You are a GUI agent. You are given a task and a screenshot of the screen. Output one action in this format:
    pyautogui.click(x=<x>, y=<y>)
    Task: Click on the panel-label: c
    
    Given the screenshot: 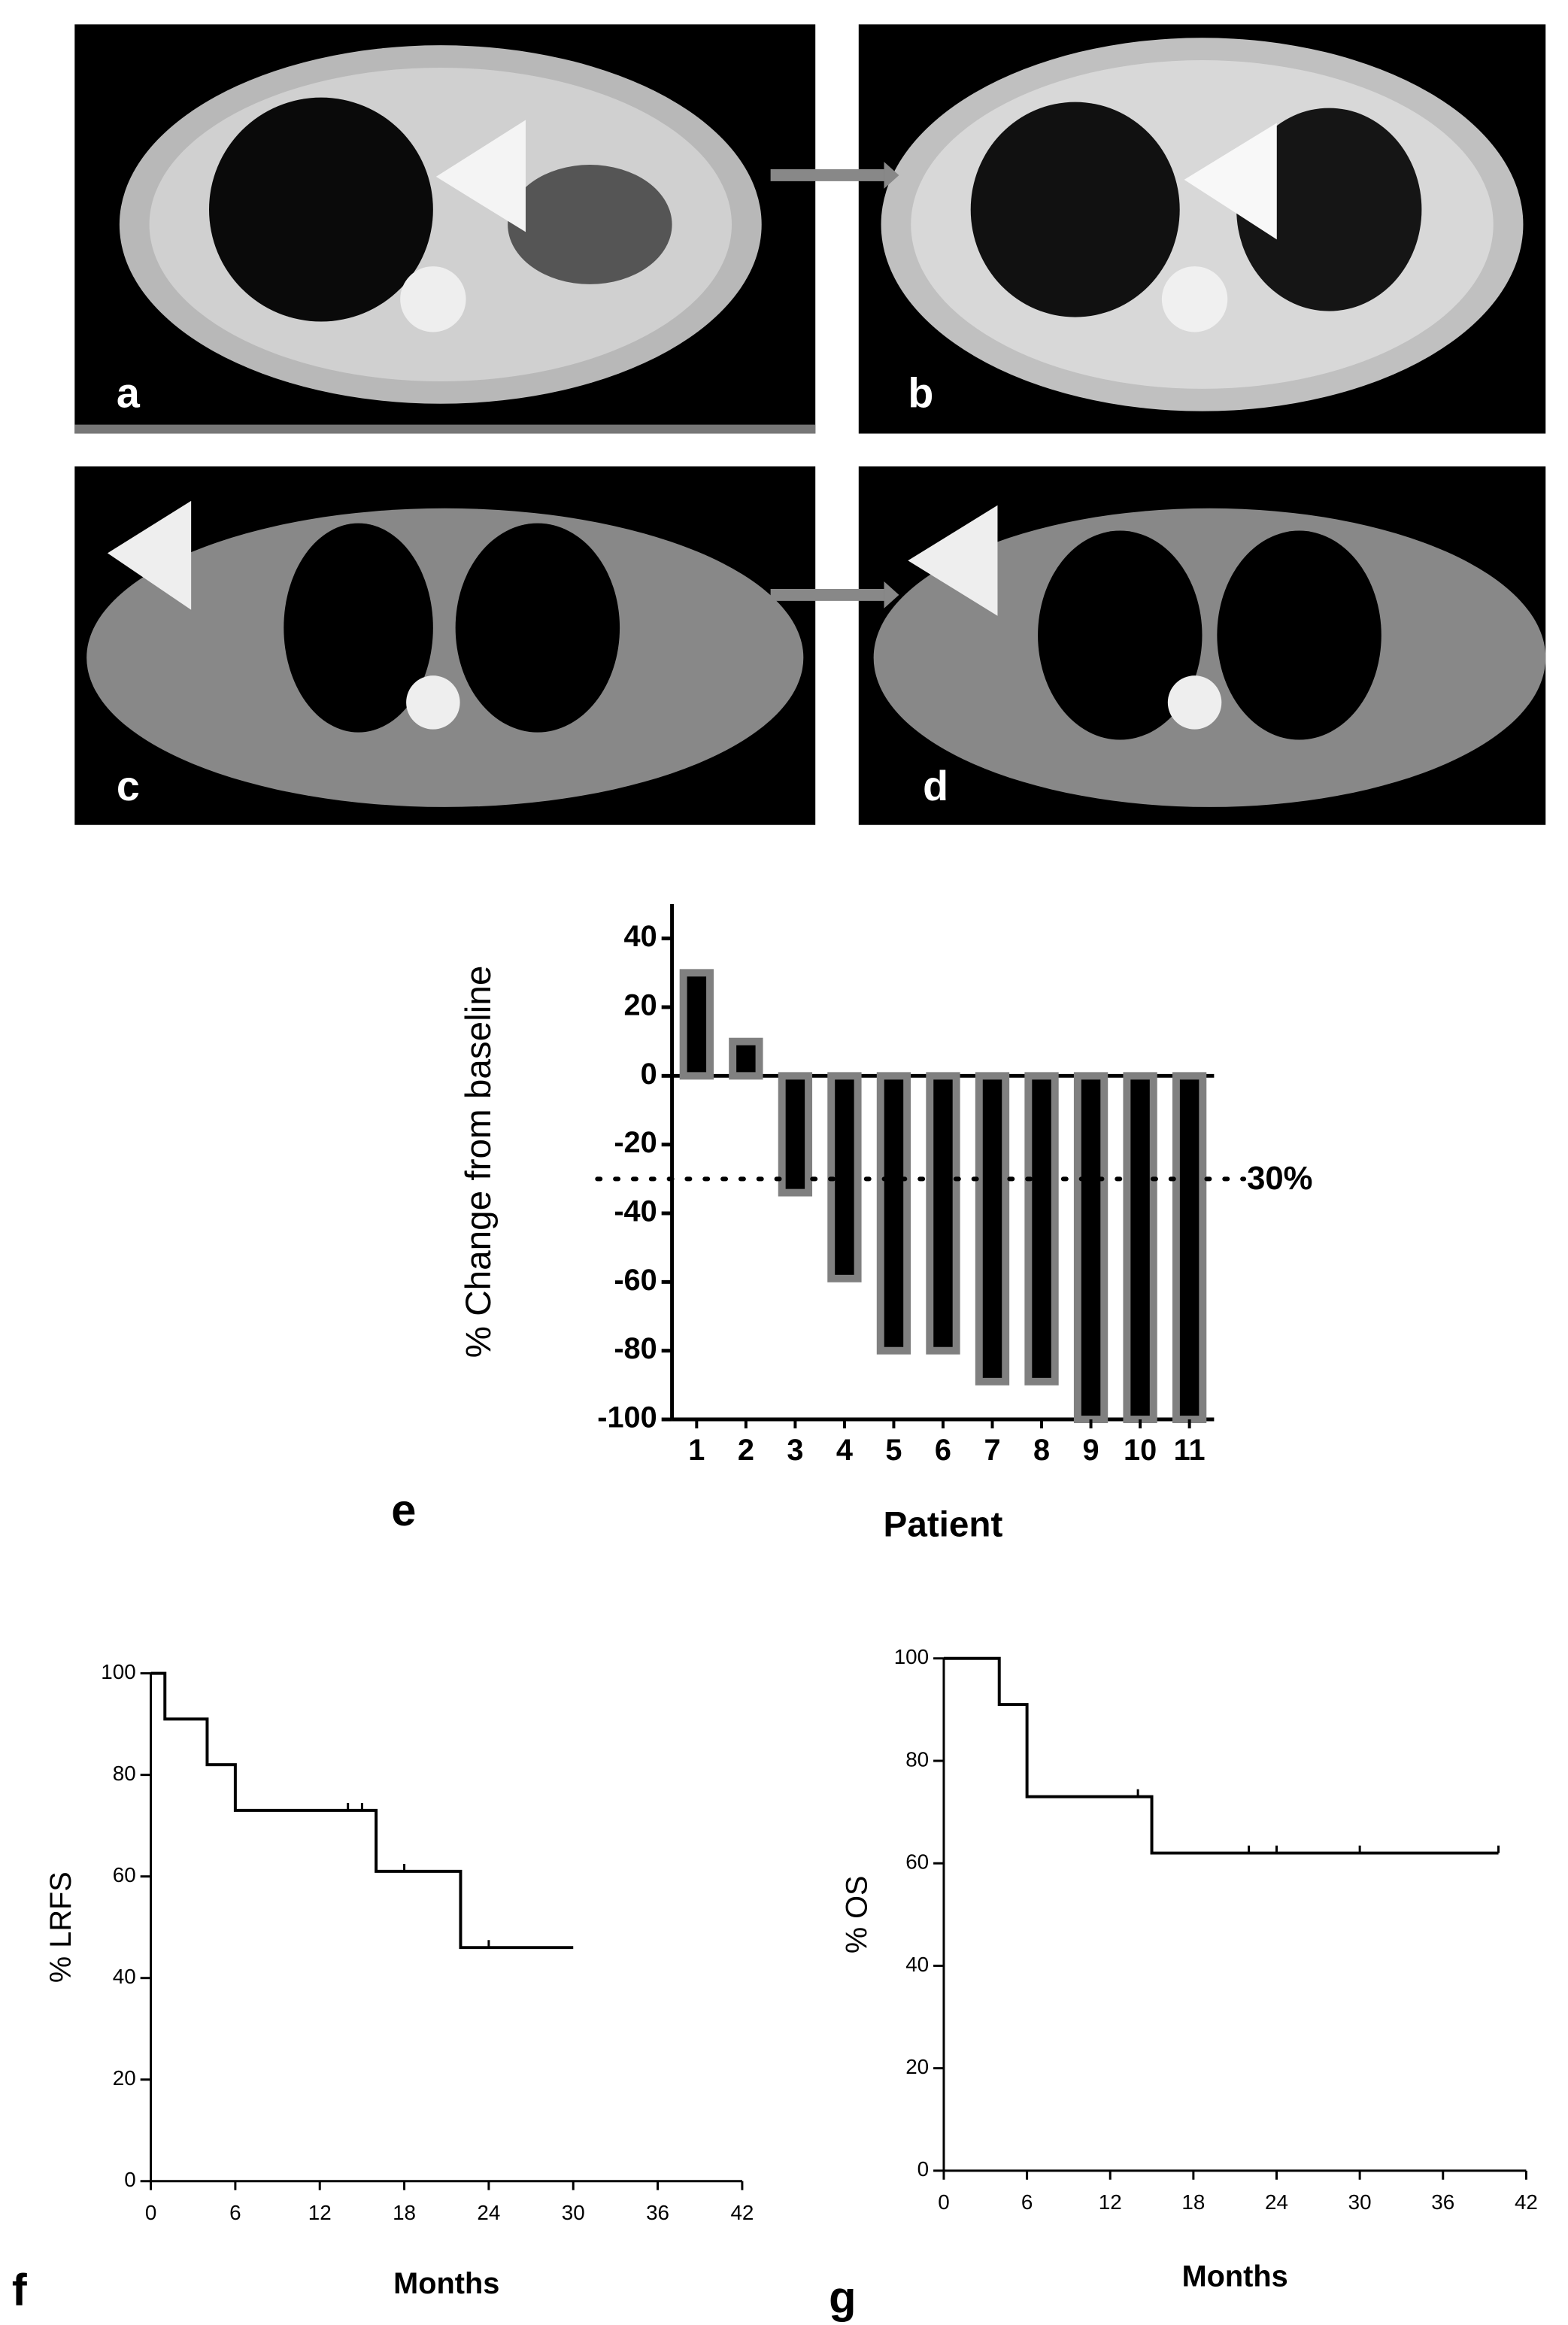 What is the action you would take?
    pyautogui.click(x=129, y=786)
    